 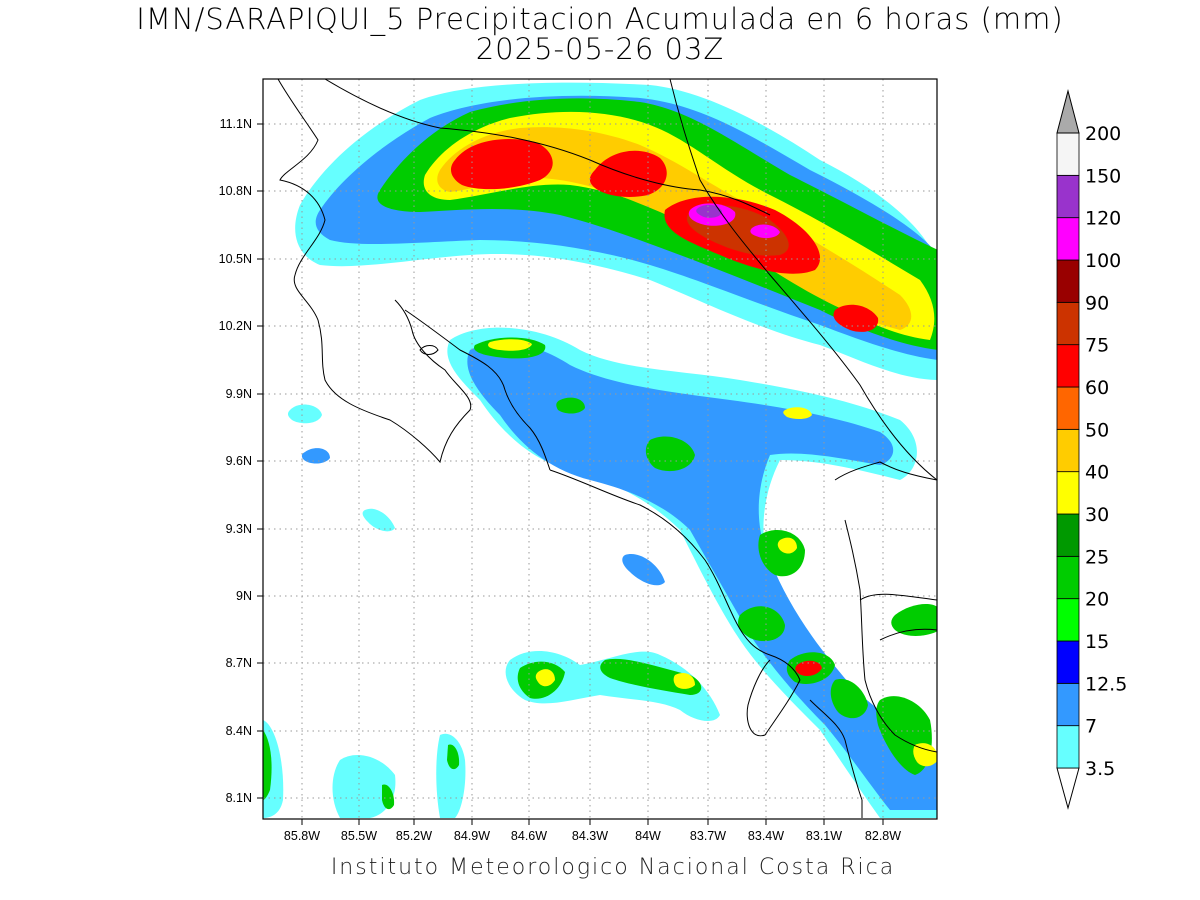 What do you see at coordinates (1097, 346) in the screenshot?
I see `colorbar-level-label: 75` at bounding box center [1097, 346].